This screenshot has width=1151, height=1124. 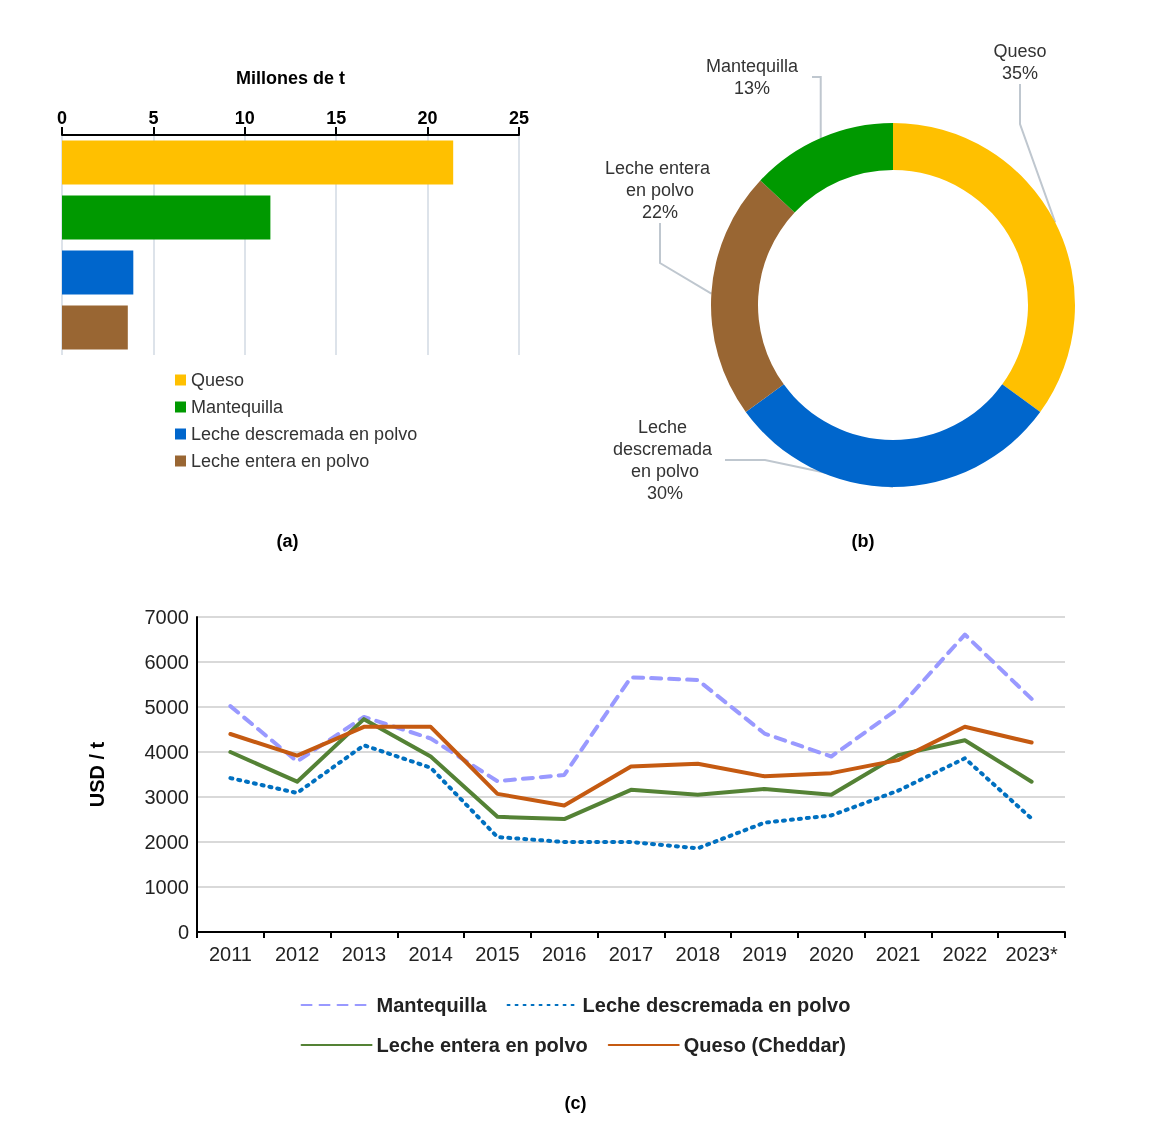 I want to click on y-tick-label: 0, so click(x=183, y=932).